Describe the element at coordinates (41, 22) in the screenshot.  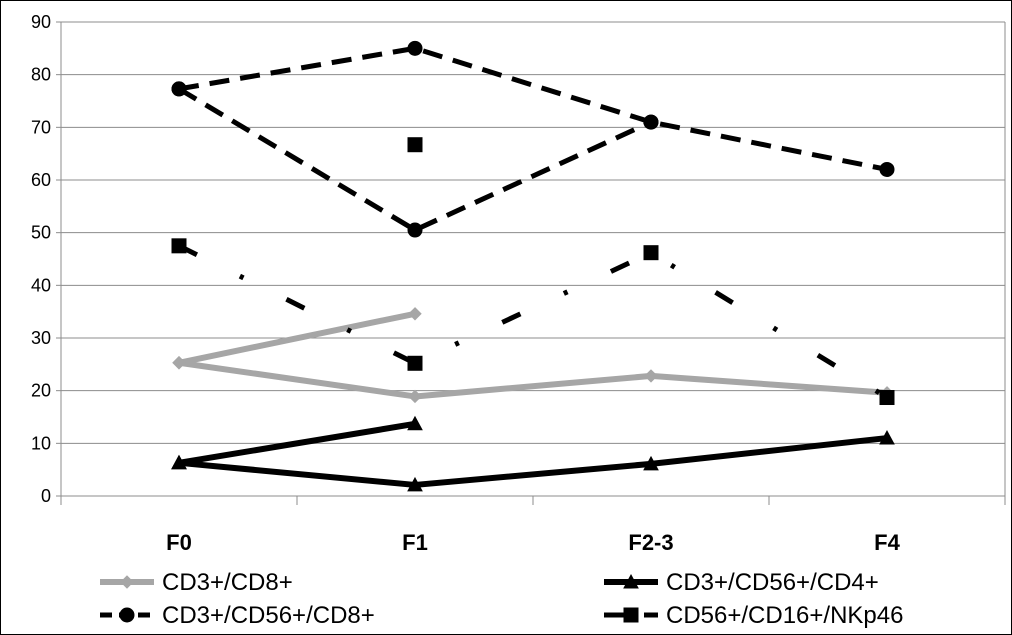
I see `y-tick-label: 90` at that location.